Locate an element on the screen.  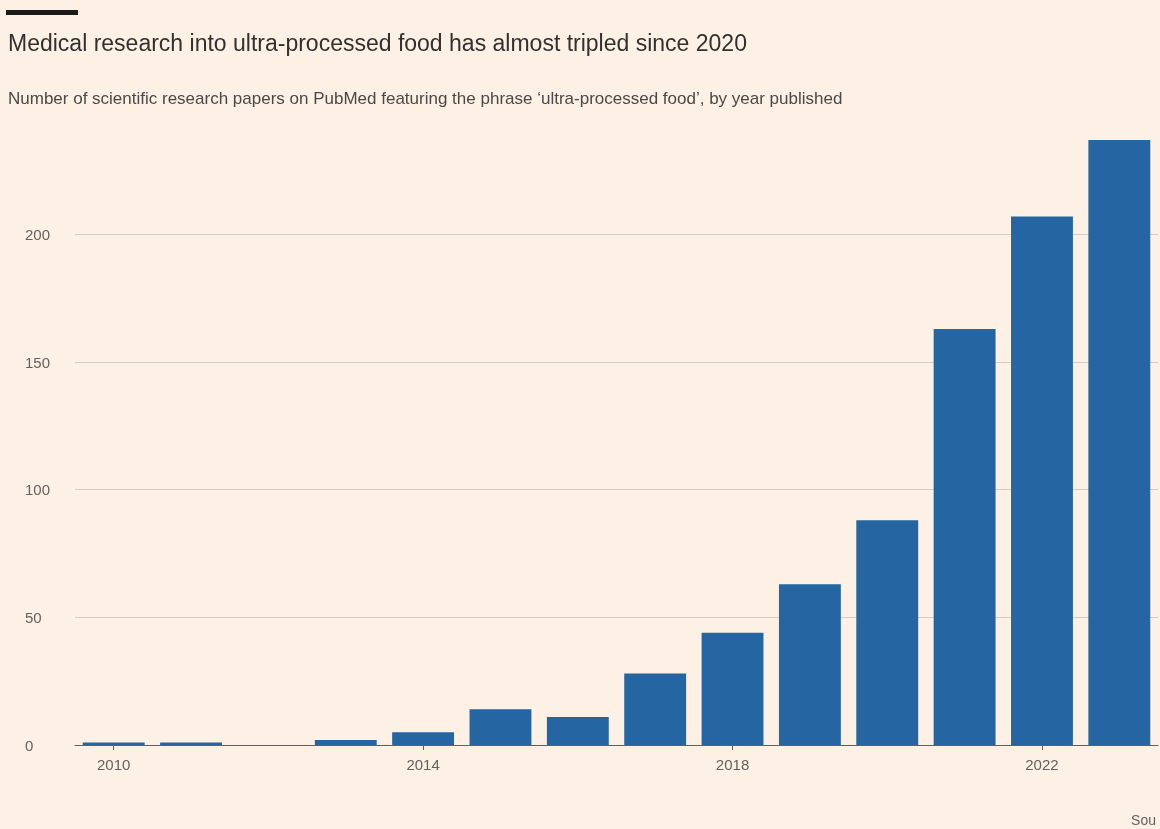
y-tick-label: 150 is located at coordinates (38, 362).